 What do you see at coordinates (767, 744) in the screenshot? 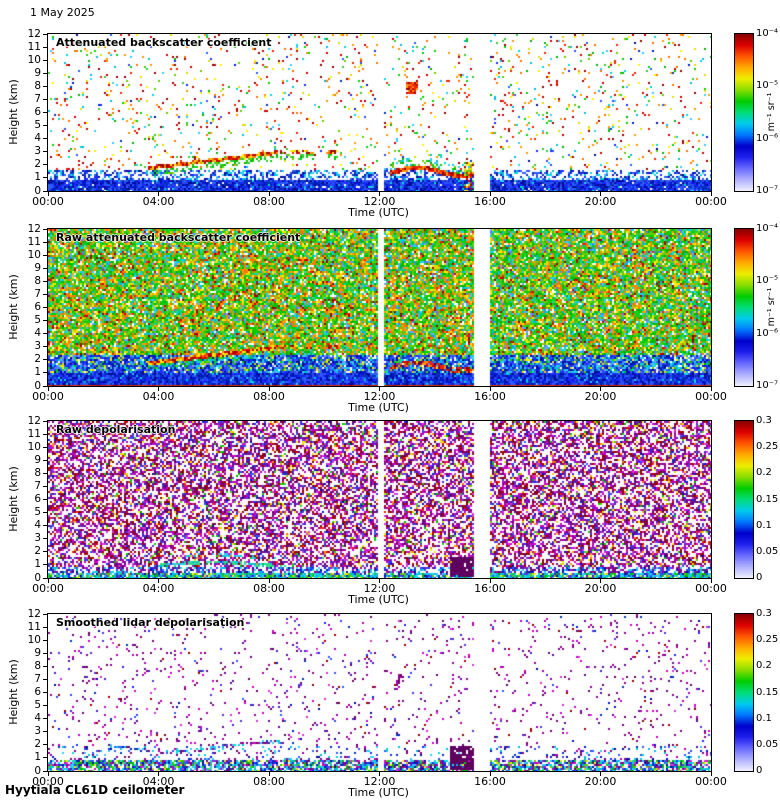
I see `colorbar-tick-label: 0.05` at bounding box center [767, 744].